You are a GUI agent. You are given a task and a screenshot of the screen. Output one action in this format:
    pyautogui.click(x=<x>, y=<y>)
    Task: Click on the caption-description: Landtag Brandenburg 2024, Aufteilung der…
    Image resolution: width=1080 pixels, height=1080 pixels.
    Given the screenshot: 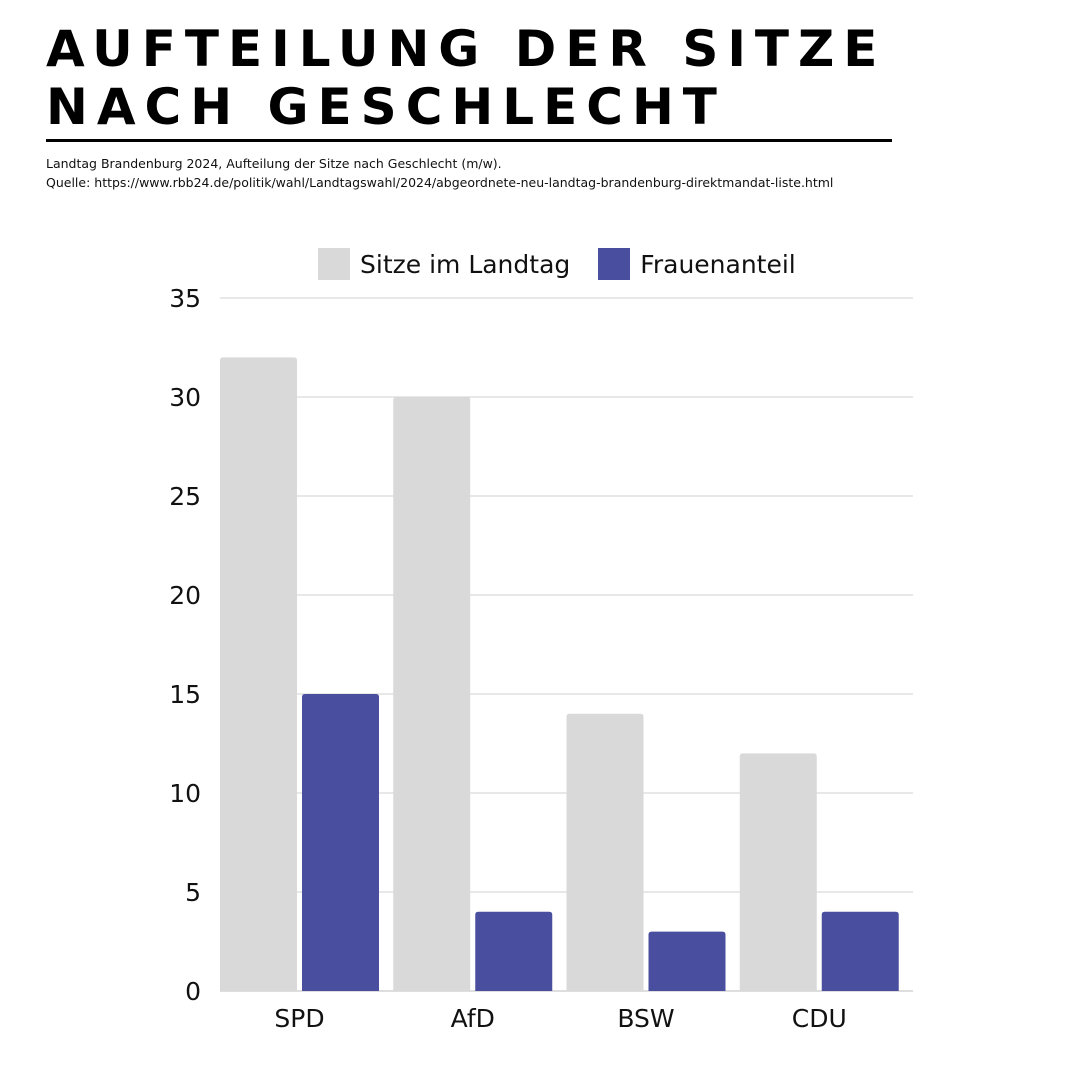 What is the action you would take?
    pyautogui.click(x=274, y=163)
    